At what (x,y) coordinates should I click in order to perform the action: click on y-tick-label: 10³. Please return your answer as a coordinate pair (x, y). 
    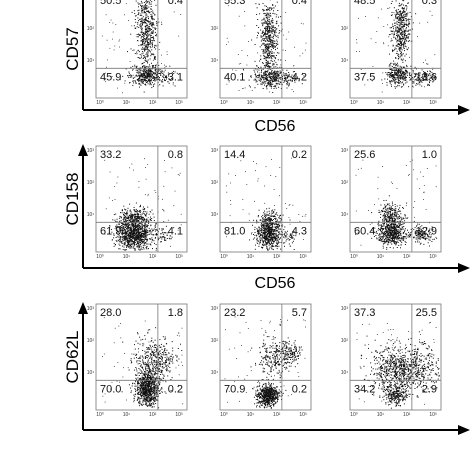
    Looking at the image, I should click on (91, 151).